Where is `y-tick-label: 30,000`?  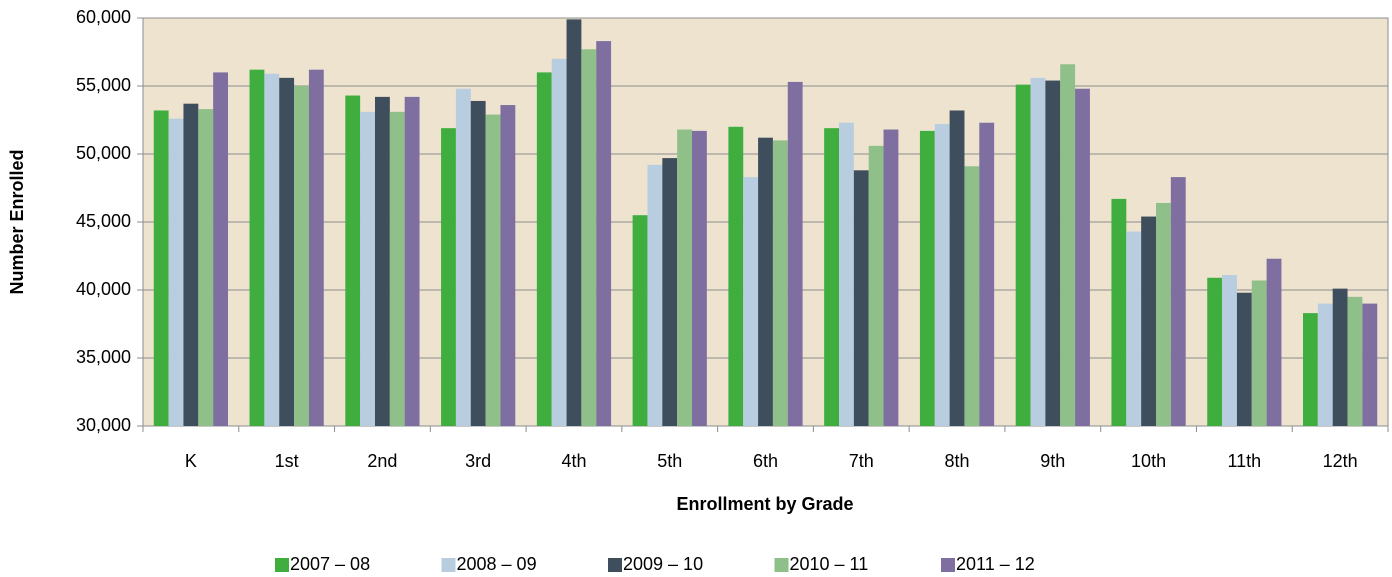 y-tick-label: 30,000 is located at coordinates (103, 425).